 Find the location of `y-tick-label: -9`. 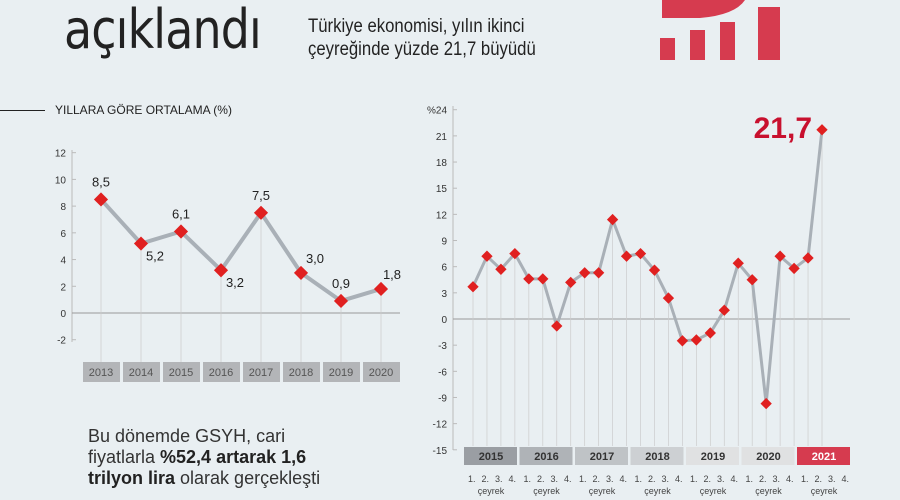

y-tick-label: -9 is located at coordinates (442, 398).